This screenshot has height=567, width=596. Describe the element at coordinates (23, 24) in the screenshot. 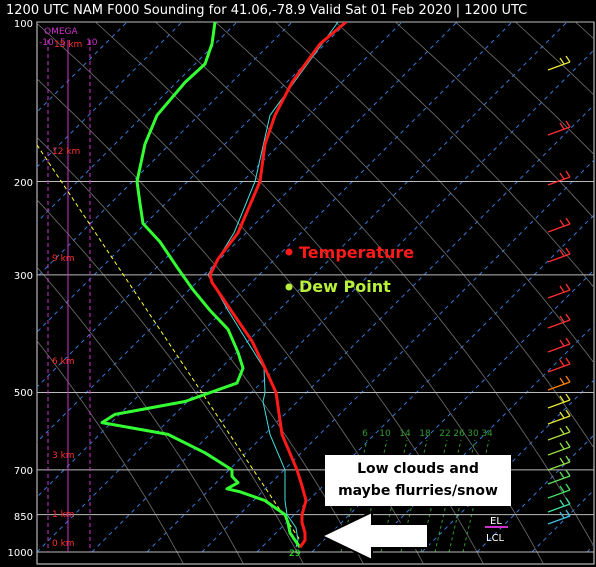

I see `pressure-label-100: 100` at that location.